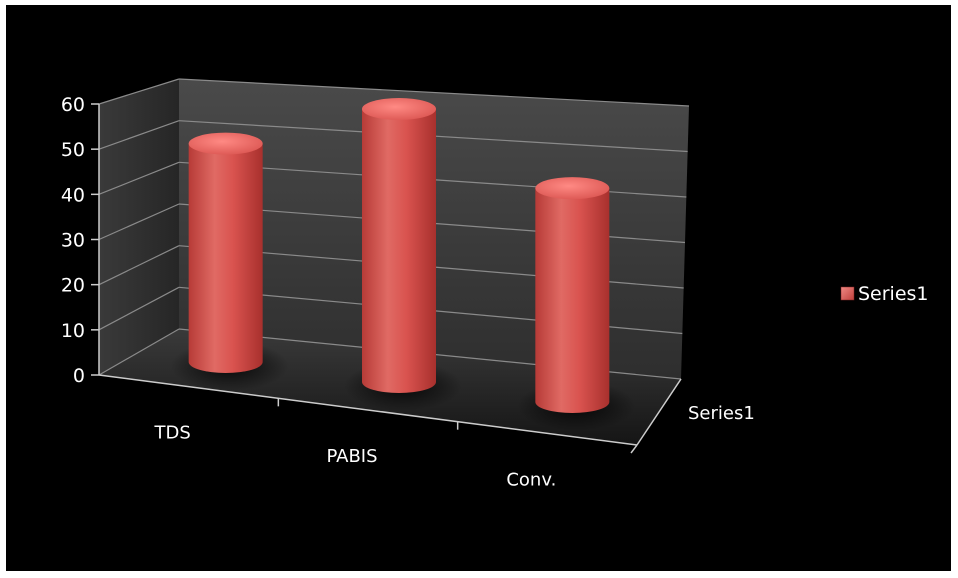 Image resolution: width=958 pixels, height=578 pixels. What do you see at coordinates (572, 301) in the screenshot?
I see `bar-conv` at bounding box center [572, 301].